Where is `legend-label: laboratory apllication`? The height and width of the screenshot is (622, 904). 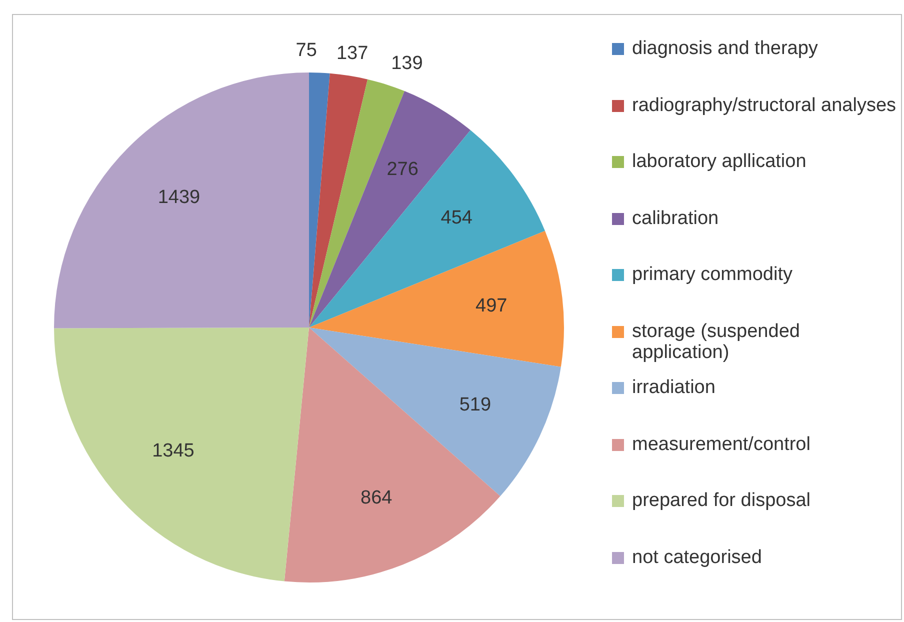
legend-label: laboratory apllication is located at coordinates (719, 161).